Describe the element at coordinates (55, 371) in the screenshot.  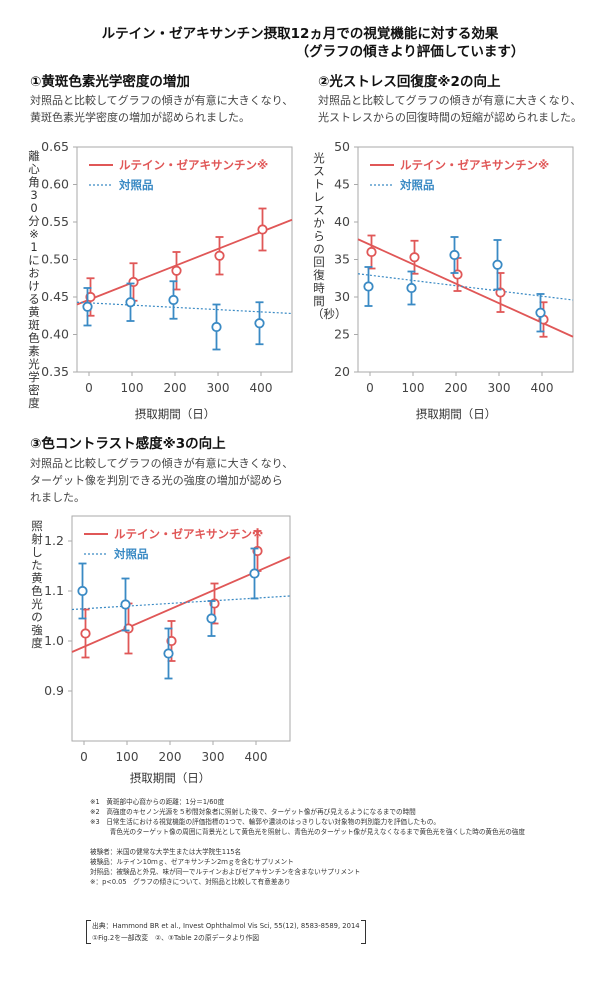
I see `y-tick-label: 0.35` at that location.